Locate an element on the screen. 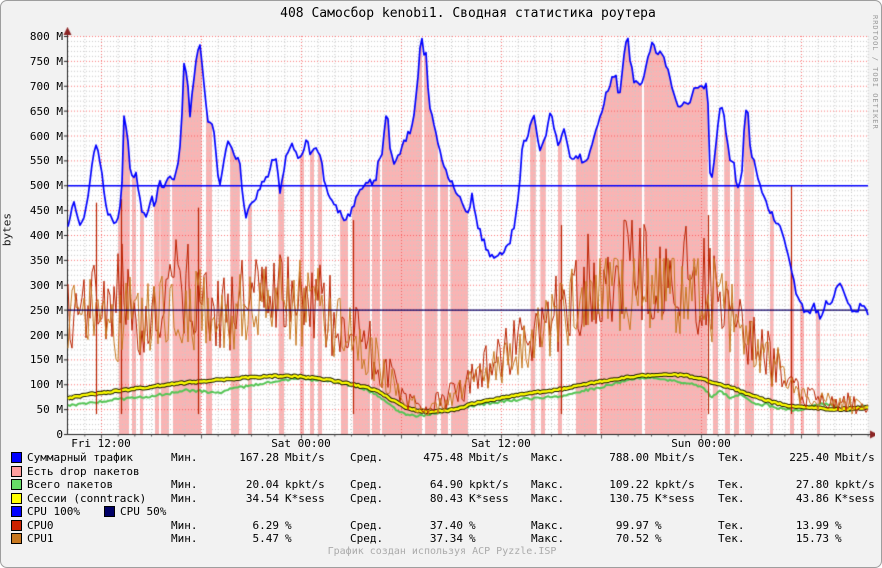  legend-swatch-traffic is located at coordinates (16, 457).